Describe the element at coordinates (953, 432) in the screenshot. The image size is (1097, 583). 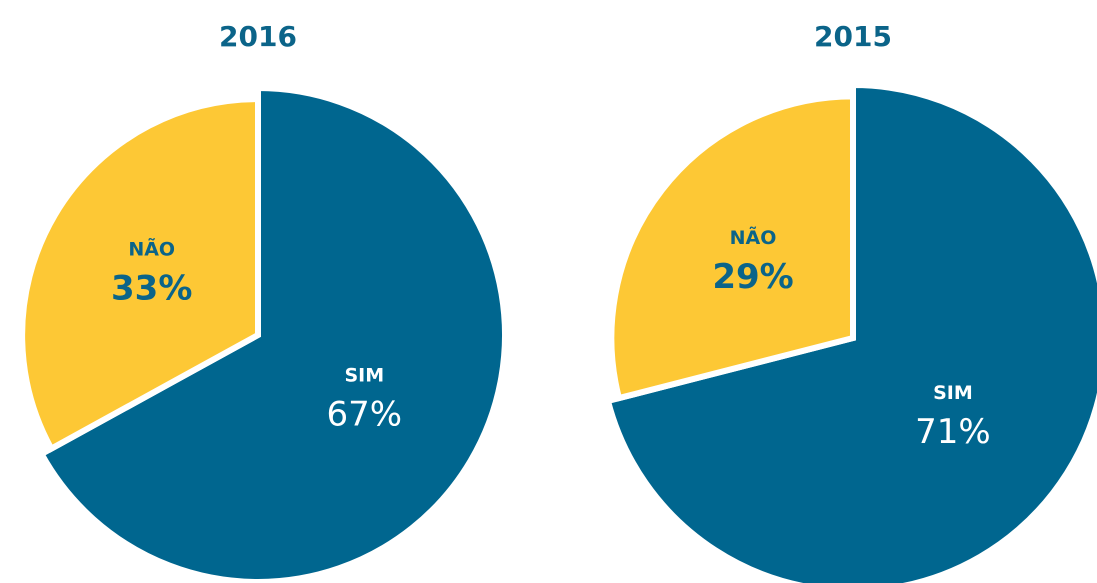
I see `slice-value-label: 71%` at that location.